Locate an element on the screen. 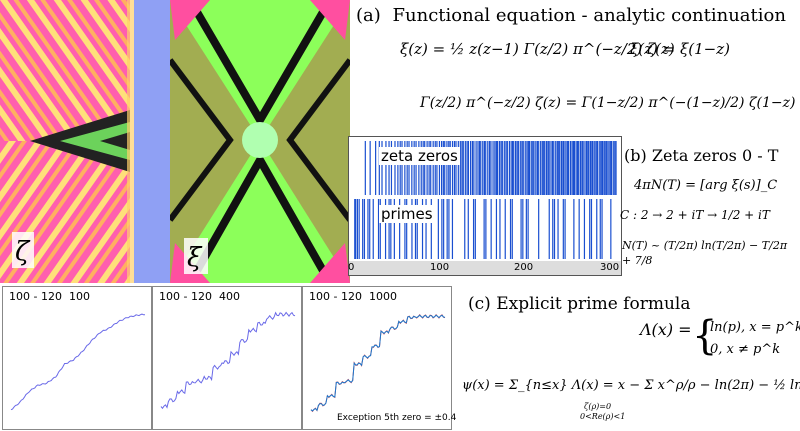 The width and height of the screenshot is (800, 431). xi-symbol: ξ is located at coordinates (195, 258).